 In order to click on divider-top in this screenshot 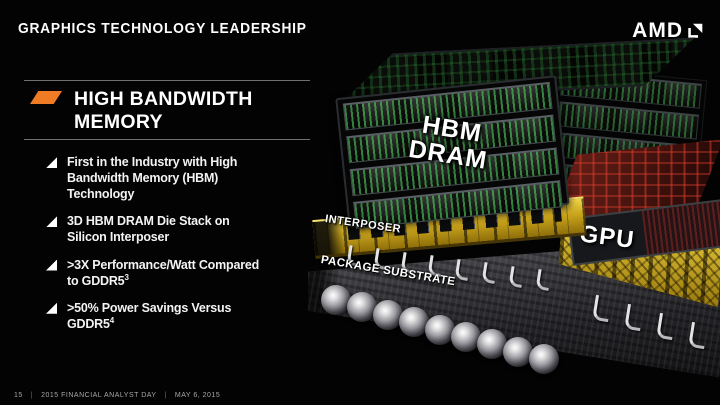, I will do `click(167, 80)`.